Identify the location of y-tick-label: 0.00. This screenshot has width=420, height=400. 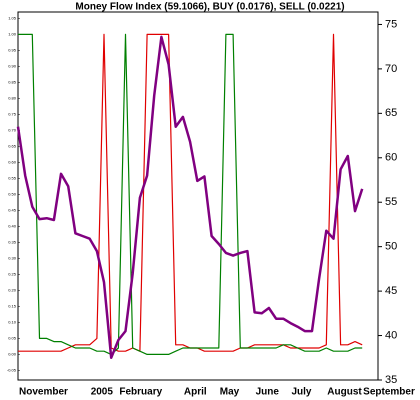
(12, 353).